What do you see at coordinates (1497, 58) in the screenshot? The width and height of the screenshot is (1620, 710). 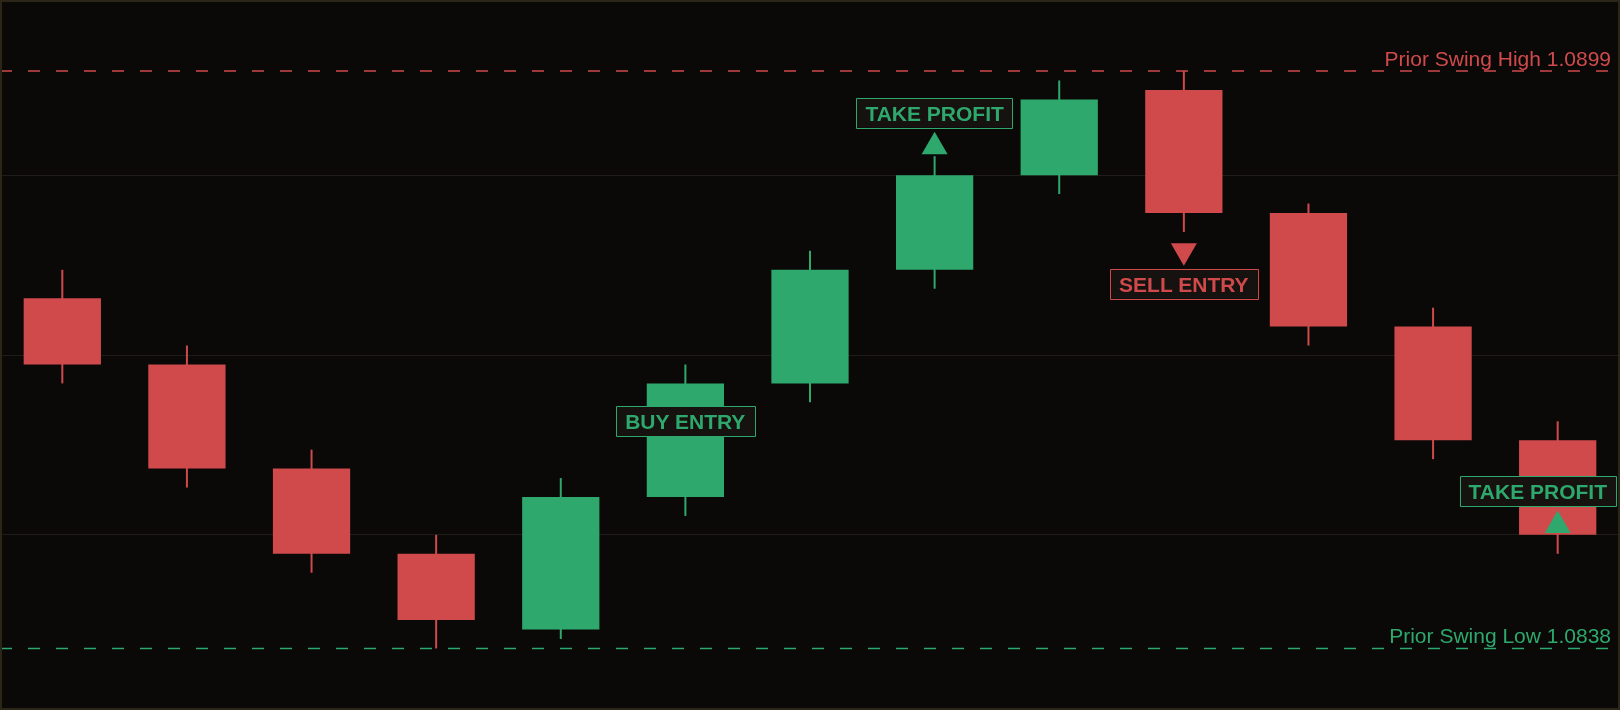 I see `ref-line-label: Prior Swing High 1.0899` at bounding box center [1497, 58].